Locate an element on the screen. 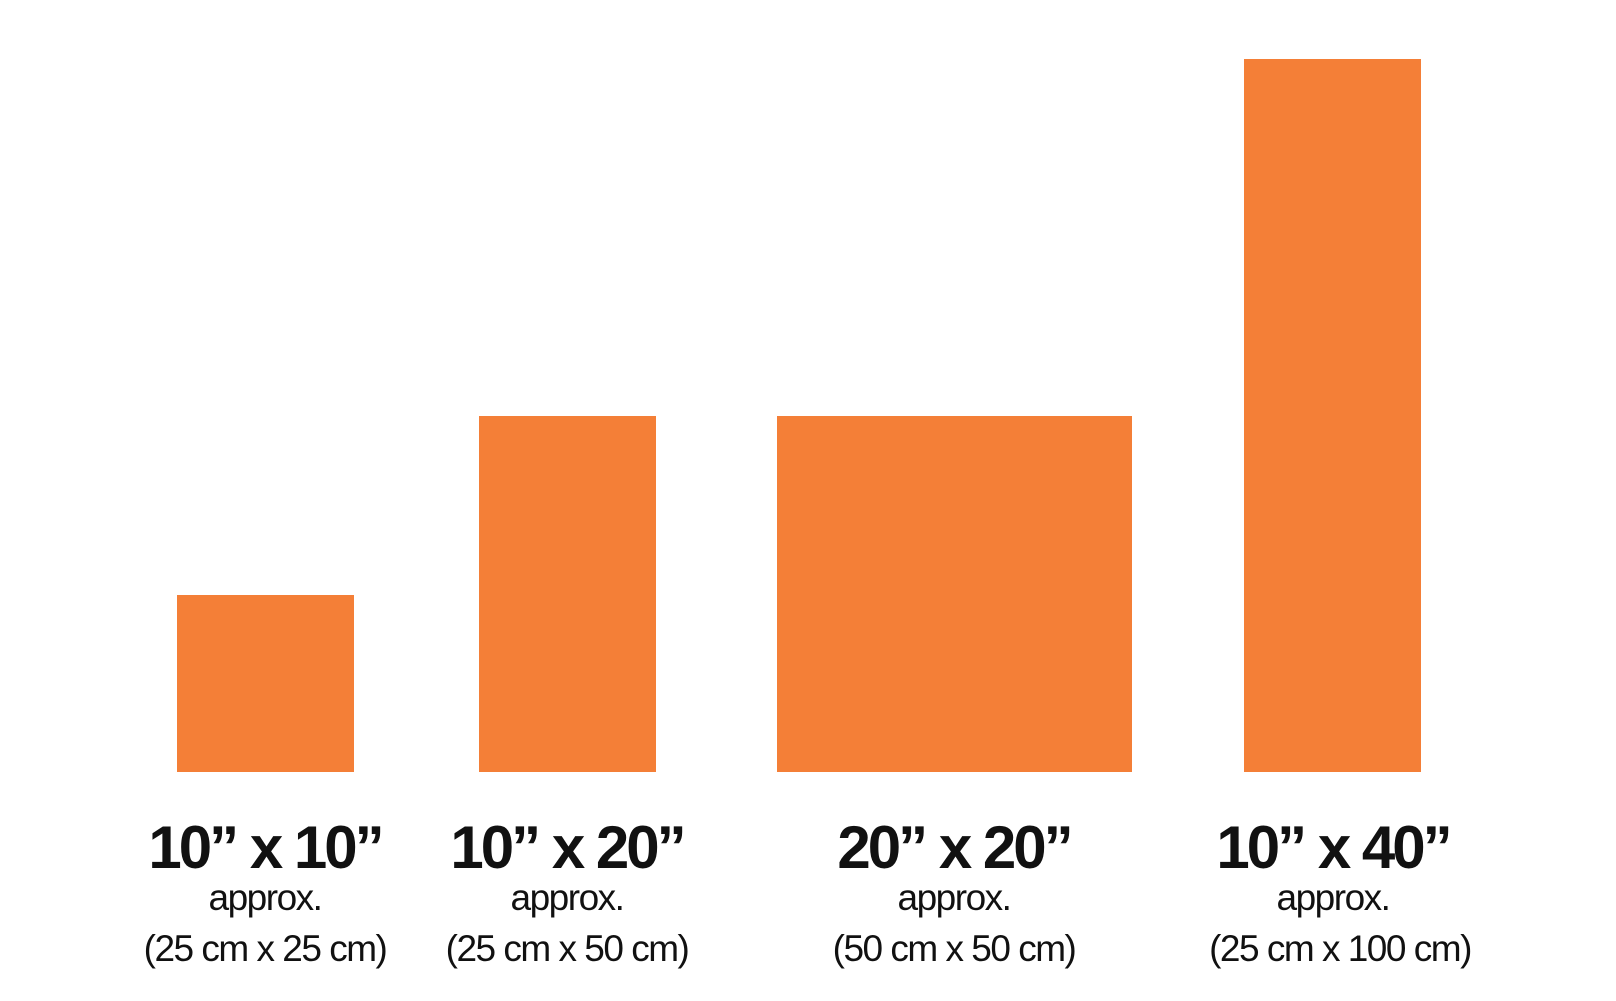 The image size is (1616, 1001). metric-size: (25 cm x 25 cm) is located at coordinates (265, 948).